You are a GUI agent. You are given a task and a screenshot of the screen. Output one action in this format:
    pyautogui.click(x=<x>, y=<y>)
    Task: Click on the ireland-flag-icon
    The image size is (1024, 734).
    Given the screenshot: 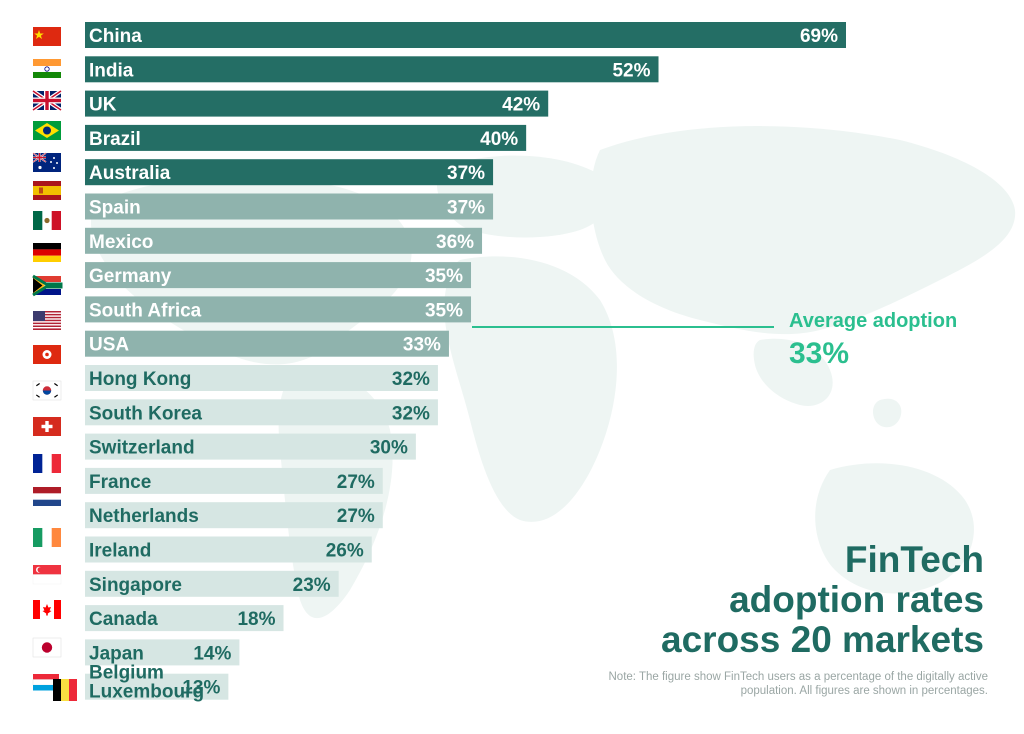 What is the action you would take?
    pyautogui.click(x=47, y=537)
    